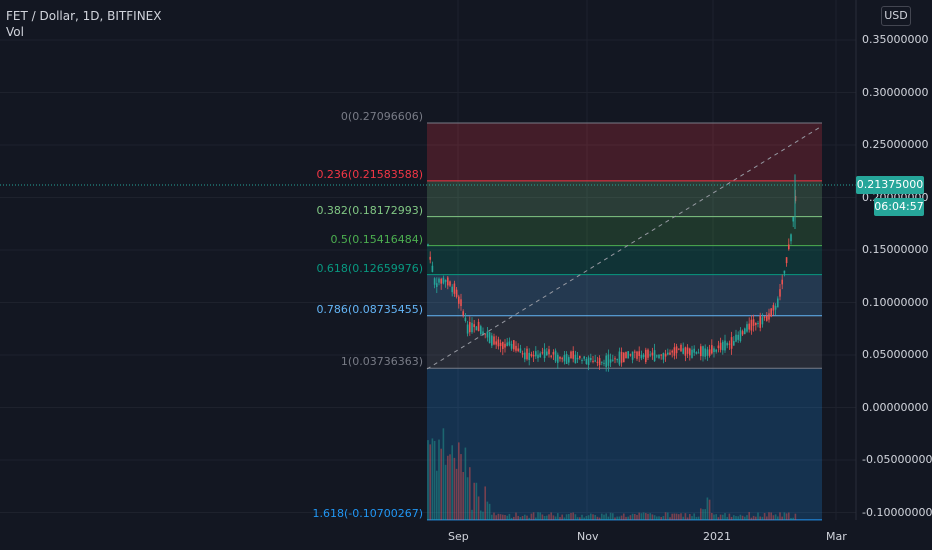 This screenshot has height=550, width=932. I want to click on bar-countdown-tag: 06:04:57, so click(899, 207).